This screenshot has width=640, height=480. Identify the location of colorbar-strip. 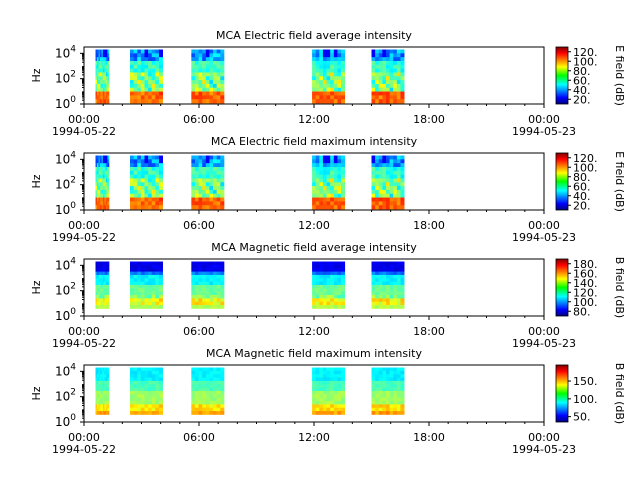
(562, 393).